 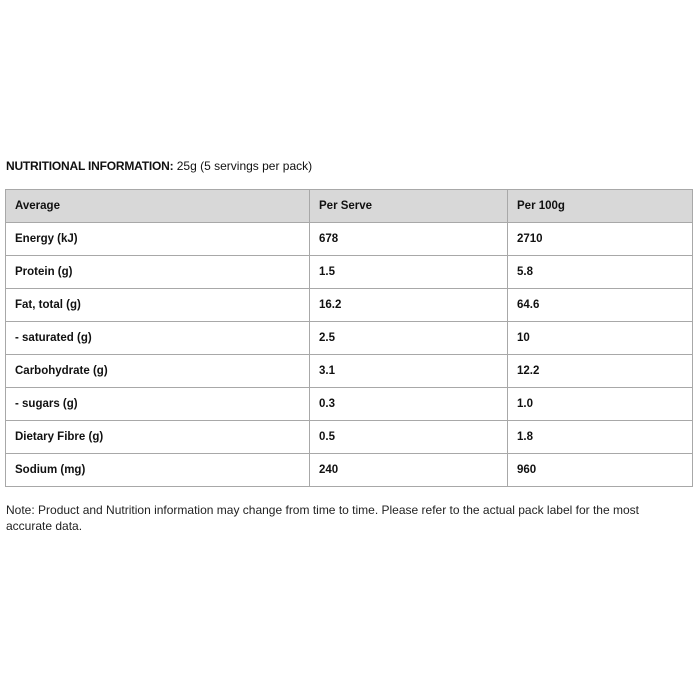 I want to click on per-100g-value: 2710, so click(x=600, y=239).